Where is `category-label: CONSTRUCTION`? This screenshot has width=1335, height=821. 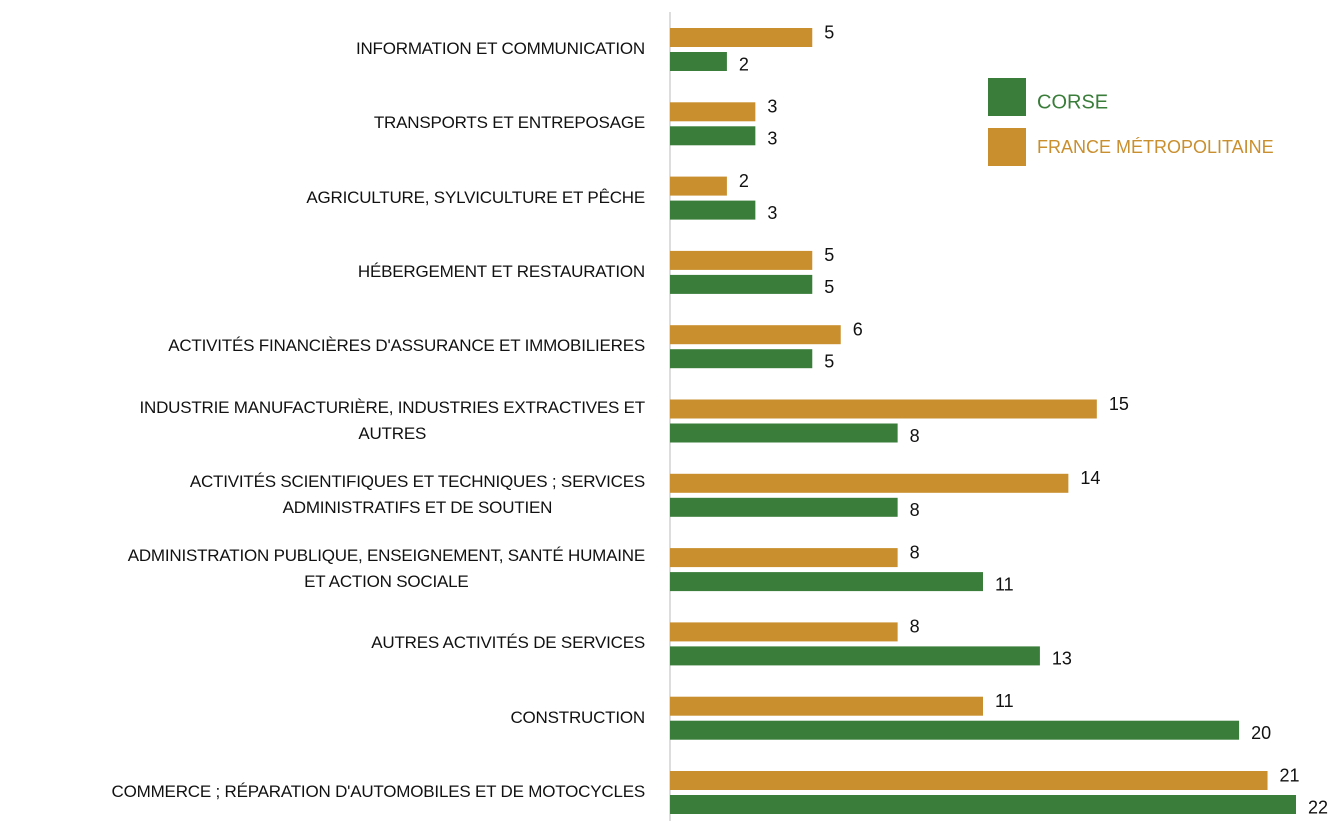
category-label: CONSTRUCTION is located at coordinates (577, 717).